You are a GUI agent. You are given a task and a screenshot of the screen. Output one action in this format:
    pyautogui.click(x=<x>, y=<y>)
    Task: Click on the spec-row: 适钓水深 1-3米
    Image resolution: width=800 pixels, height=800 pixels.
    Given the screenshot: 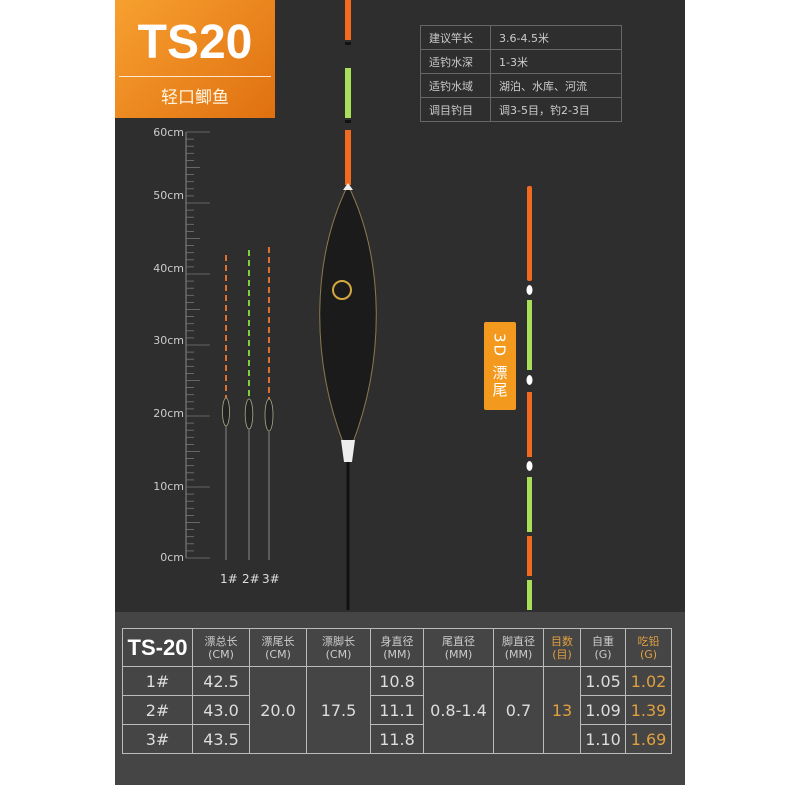 What is the action you would take?
    pyautogui.click(x=521, y=61)
    